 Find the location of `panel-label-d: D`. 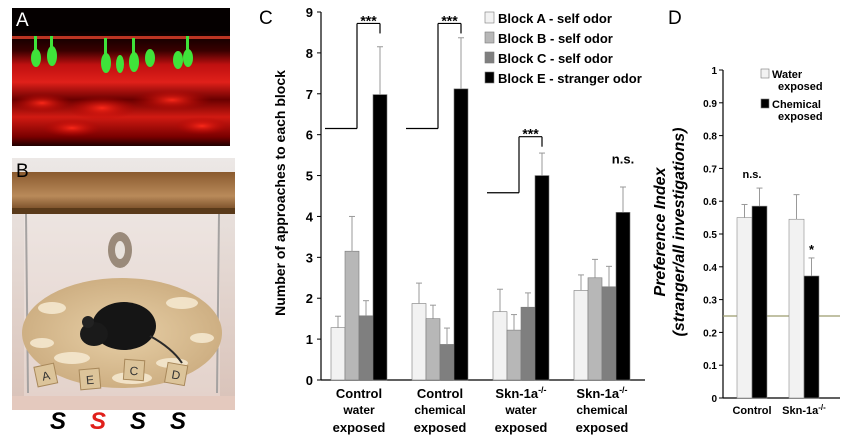

panel-label-d: D is located at coordinates (675, 18).